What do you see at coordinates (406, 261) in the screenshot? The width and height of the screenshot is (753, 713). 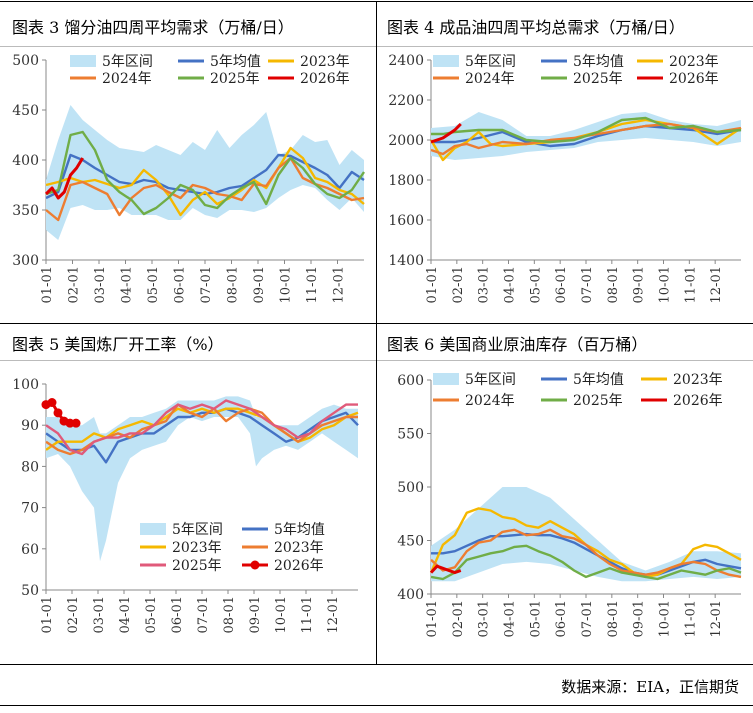 I see `y-tick-label: 1400` at bounding box center [406, 261].